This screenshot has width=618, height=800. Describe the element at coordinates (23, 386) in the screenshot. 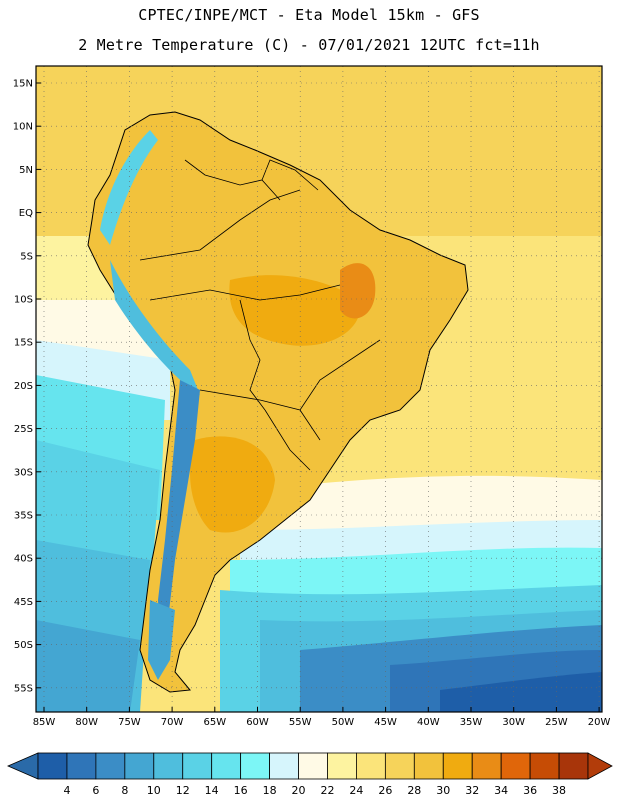

I see `lat-label: 20S` at that location.